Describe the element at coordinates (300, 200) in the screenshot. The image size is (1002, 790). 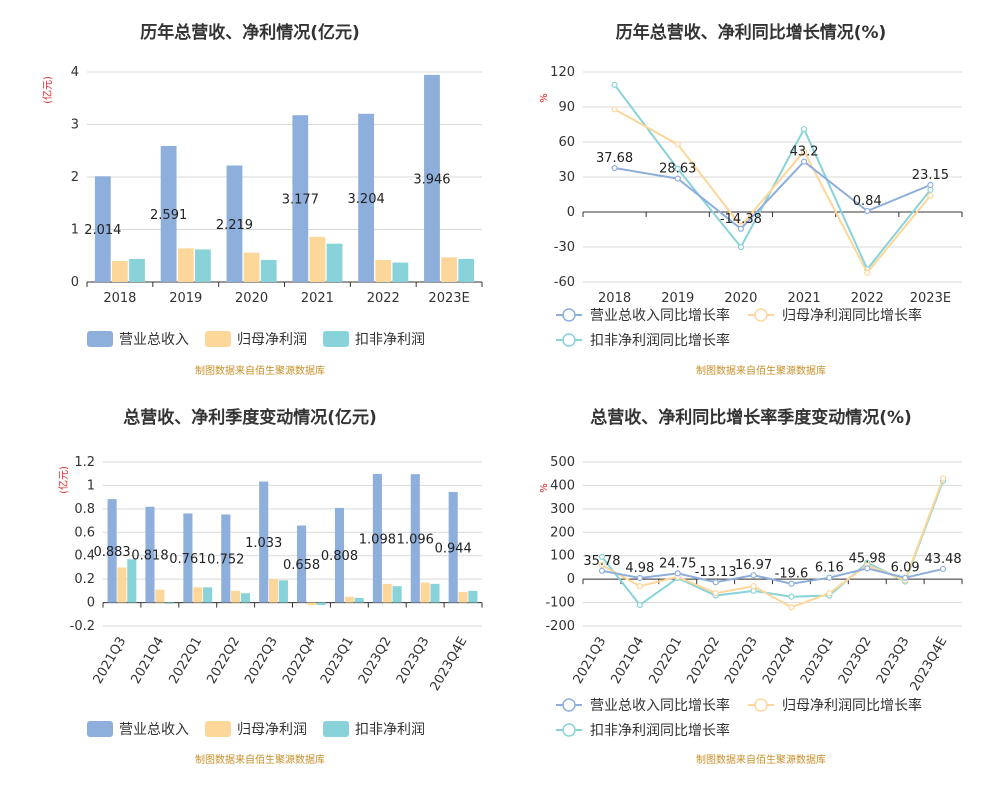
I see `bar-data-label: 3.177` at that location.